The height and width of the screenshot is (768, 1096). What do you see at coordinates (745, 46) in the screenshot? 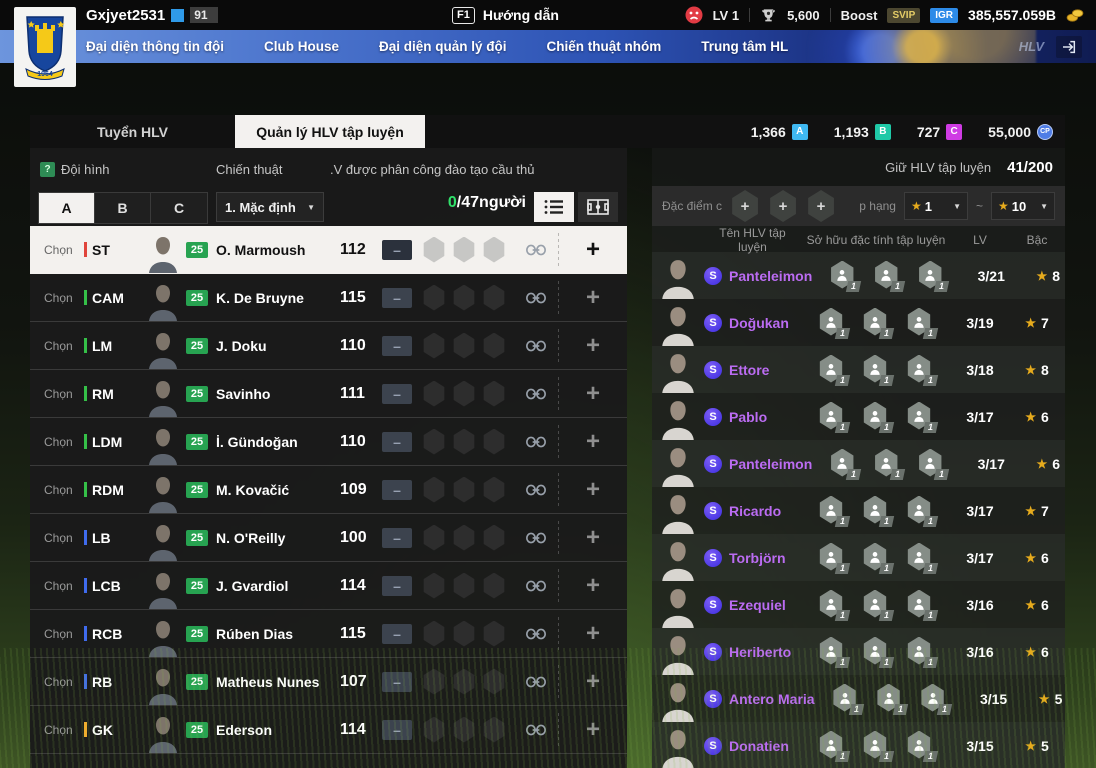
I see `nav-item: Trung tâm HL` at bounding box center [745, 46].